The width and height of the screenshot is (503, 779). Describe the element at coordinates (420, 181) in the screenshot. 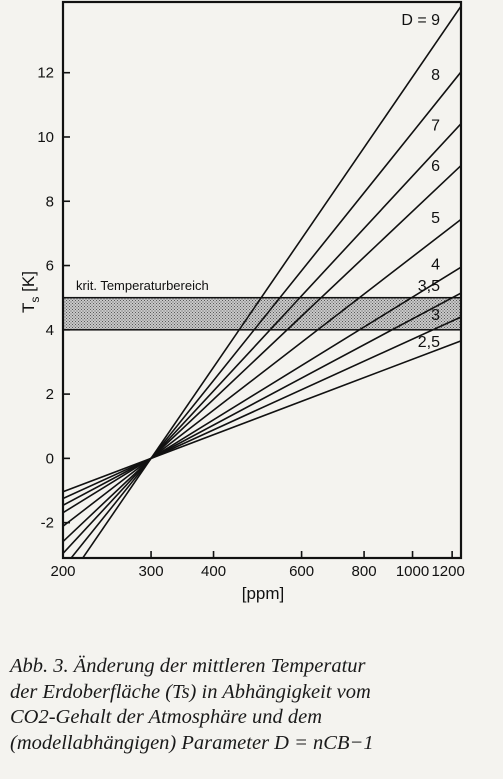

I see `series-labels: D = 9 8 7 6 5 4 3,5 3 2,5` at that location.